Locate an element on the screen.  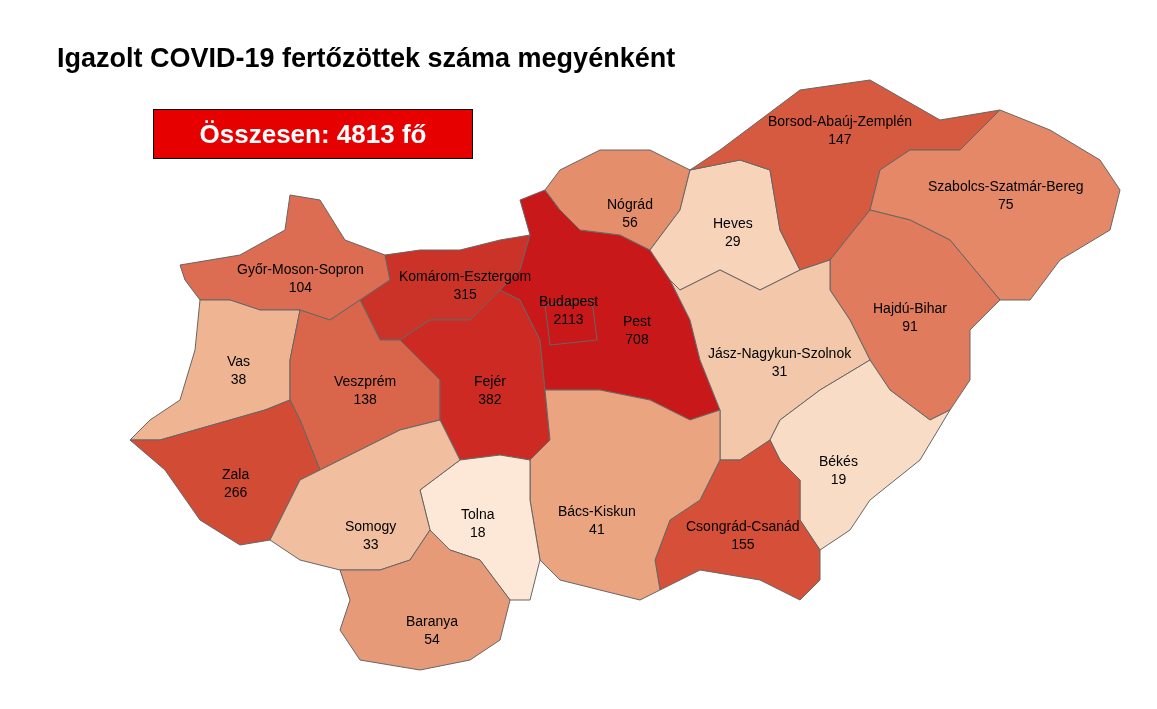
category-label: Baranya is located at coordinates (432, 621).